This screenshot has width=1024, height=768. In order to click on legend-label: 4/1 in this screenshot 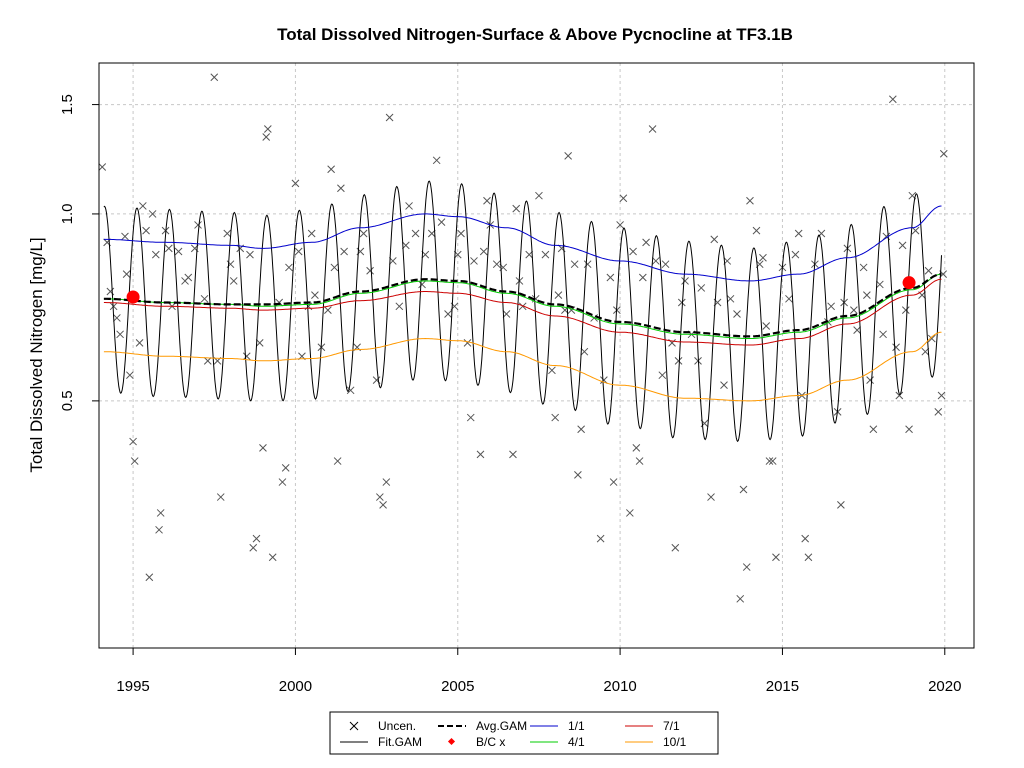, I will do `click(576, 742)`.